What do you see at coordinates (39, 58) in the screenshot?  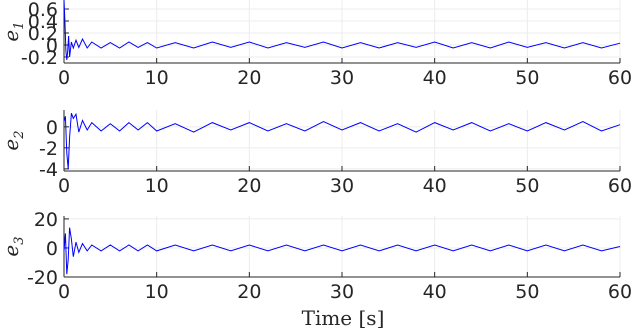 I see `y-tick-label: -0.2` at bounding box center [39, 58].